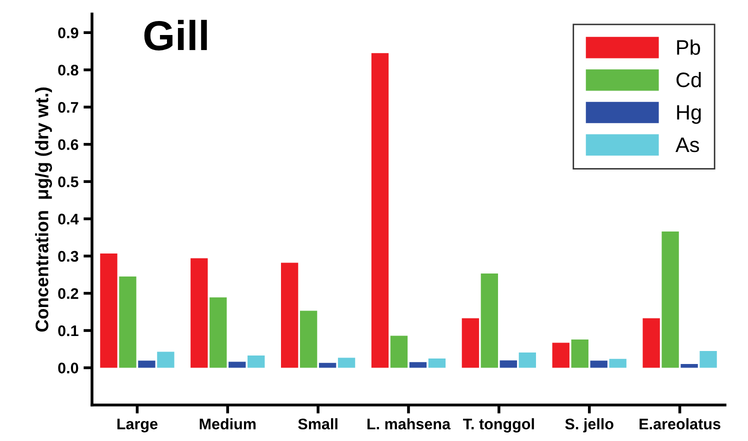 This screenshot has height=441, width=748. I want to click on y-tick-label: 0.4, so click(68, 219).